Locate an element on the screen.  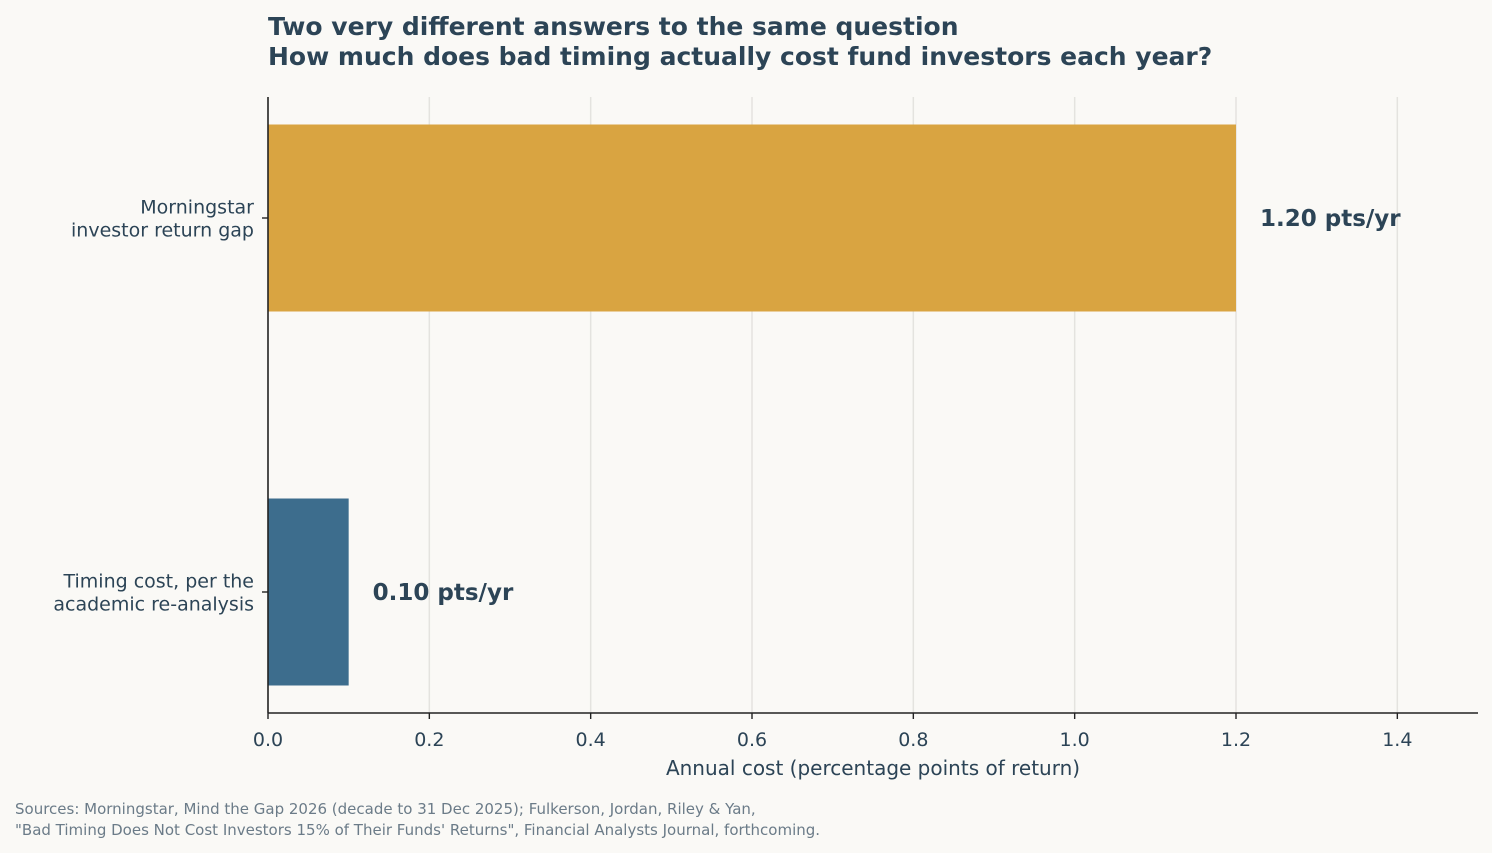
category-label: investor return gap is located at coordinates (162, 231).